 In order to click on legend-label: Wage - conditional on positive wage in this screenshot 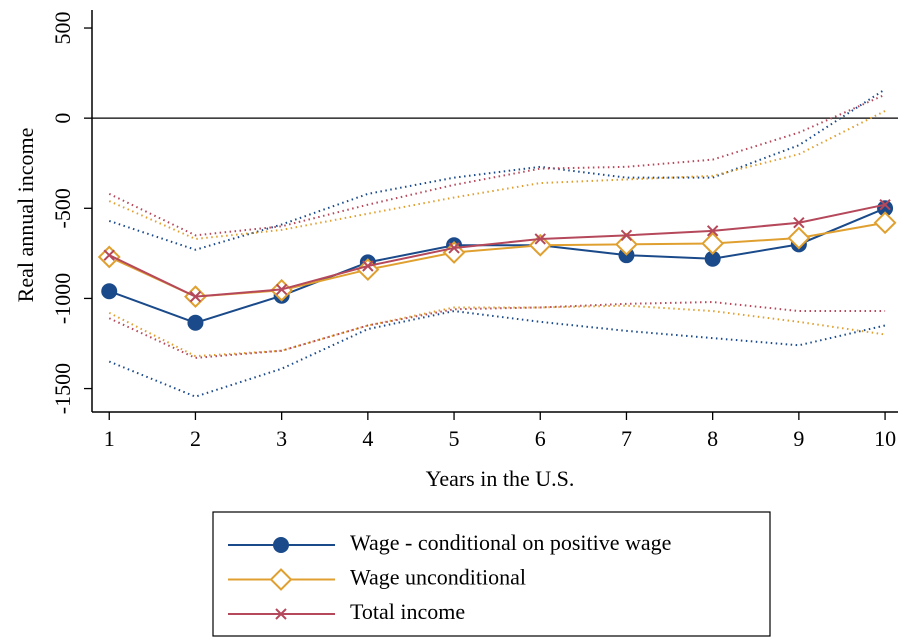, I will do `click(510, 542)`.